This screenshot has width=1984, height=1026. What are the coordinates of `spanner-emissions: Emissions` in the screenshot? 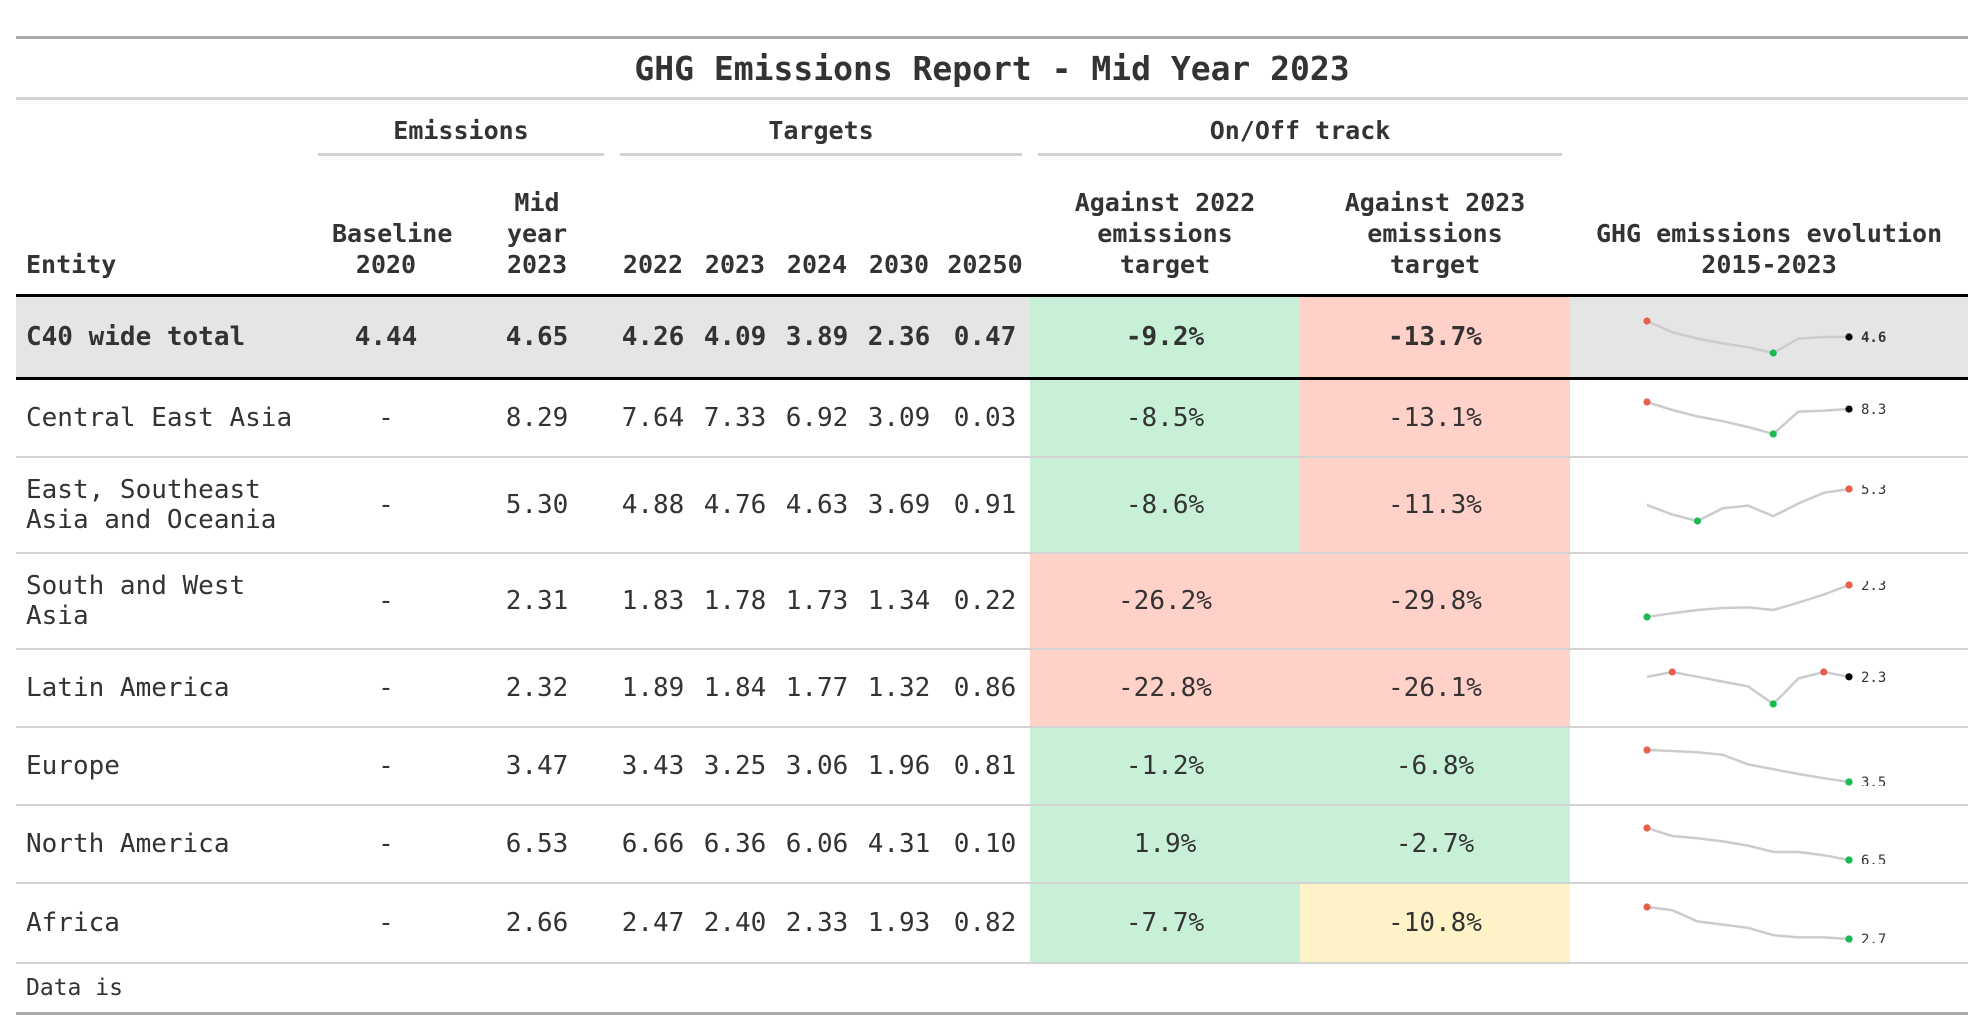 It's located at (461, 136).